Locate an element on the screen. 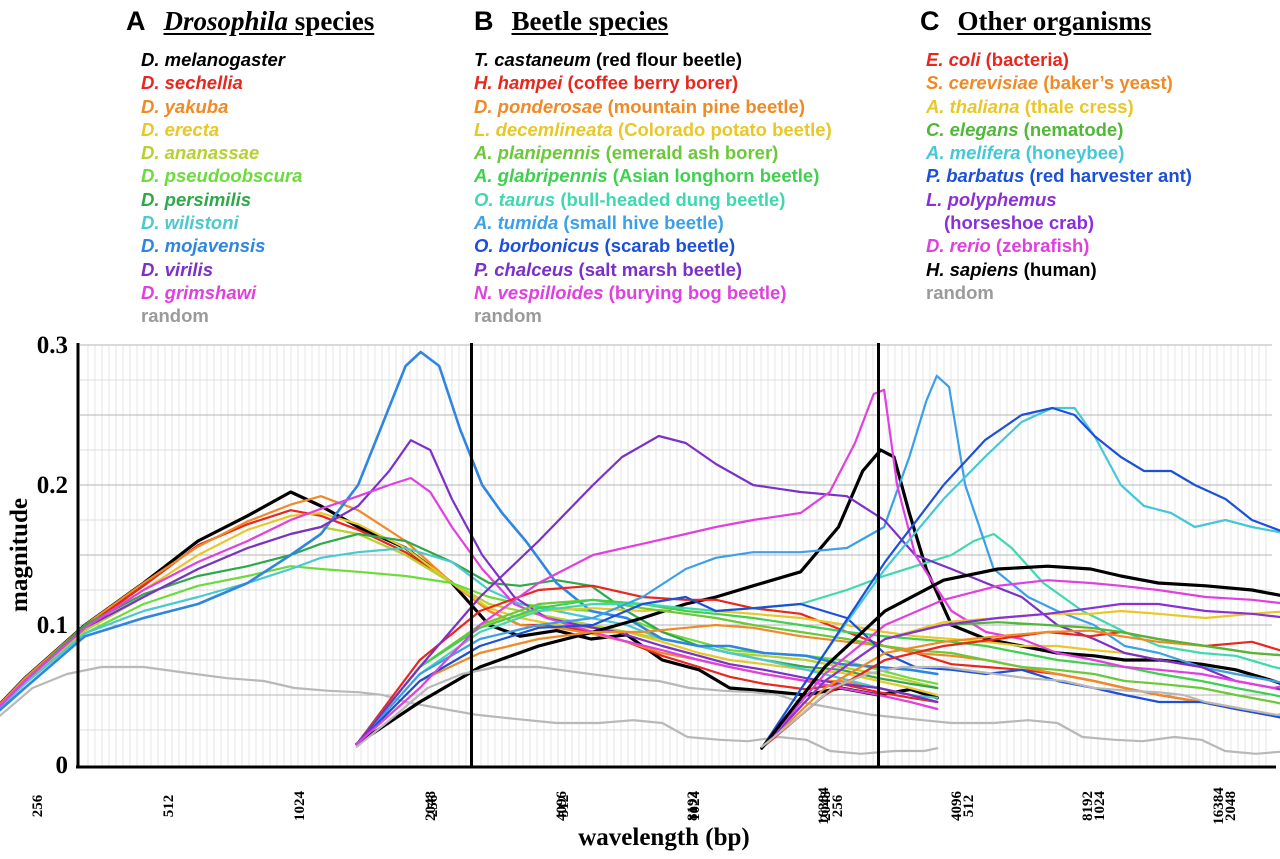 The width and height of the screenshot is (1280, 859). series-line-c-elegans is located at coordinates (1020, 685).